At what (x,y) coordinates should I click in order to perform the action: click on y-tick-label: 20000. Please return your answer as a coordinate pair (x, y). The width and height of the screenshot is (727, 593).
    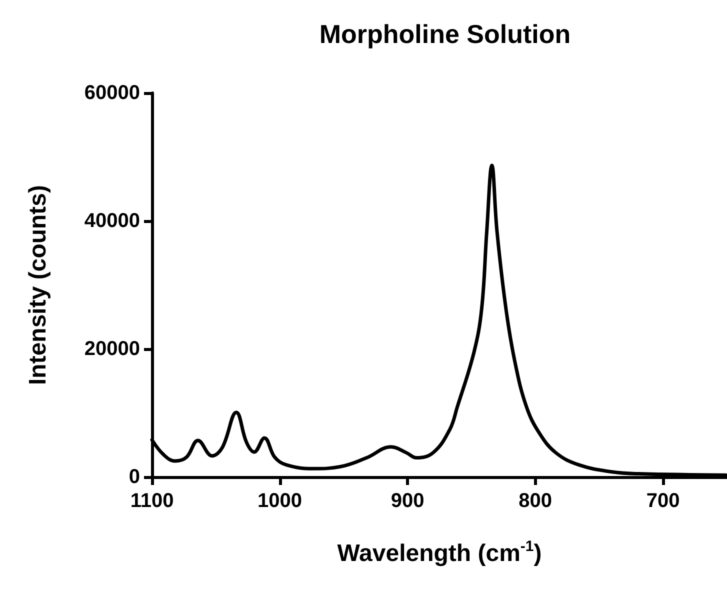
    Looking at the image, I should click on (112, 349).